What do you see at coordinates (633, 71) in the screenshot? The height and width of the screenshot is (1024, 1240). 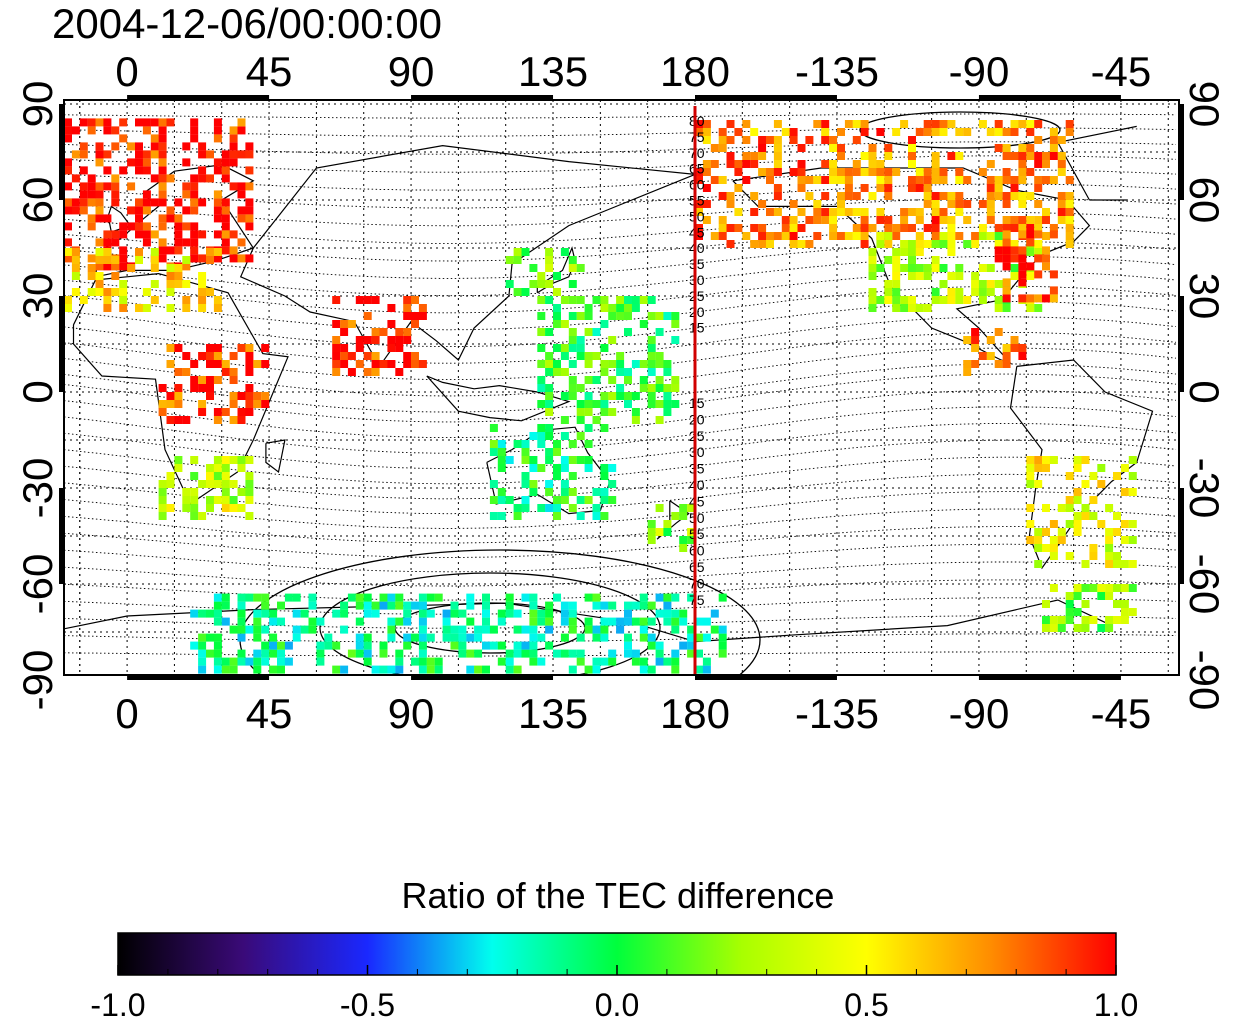 I see `longitude-labels-top: 0 45 90 135 180 -135 -90 -45` at bounding box center [633, 71].